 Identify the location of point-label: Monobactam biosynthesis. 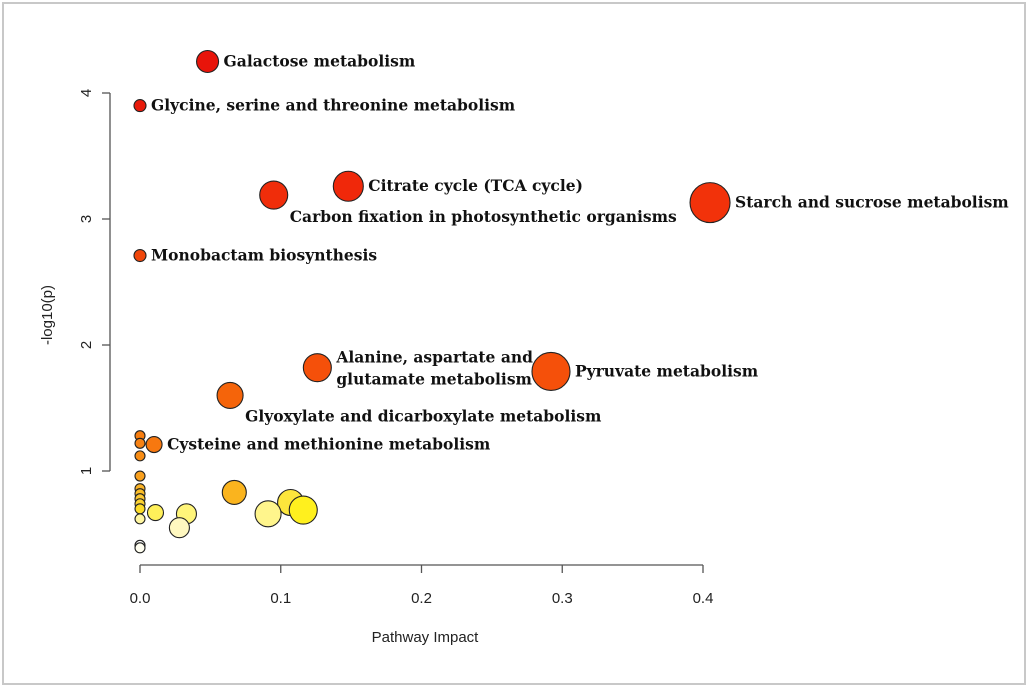
(264, 255).